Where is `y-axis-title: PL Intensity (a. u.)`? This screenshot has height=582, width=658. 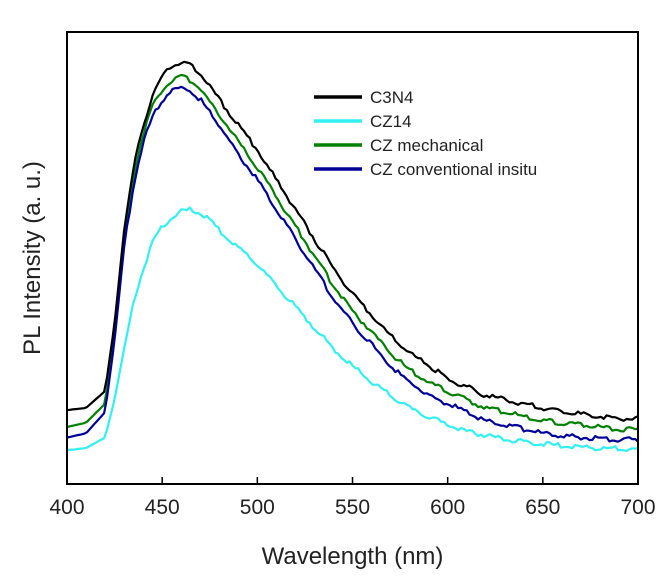 y-axis-title: PL Intensity (a. u.) is located at coordinates (32, 258).